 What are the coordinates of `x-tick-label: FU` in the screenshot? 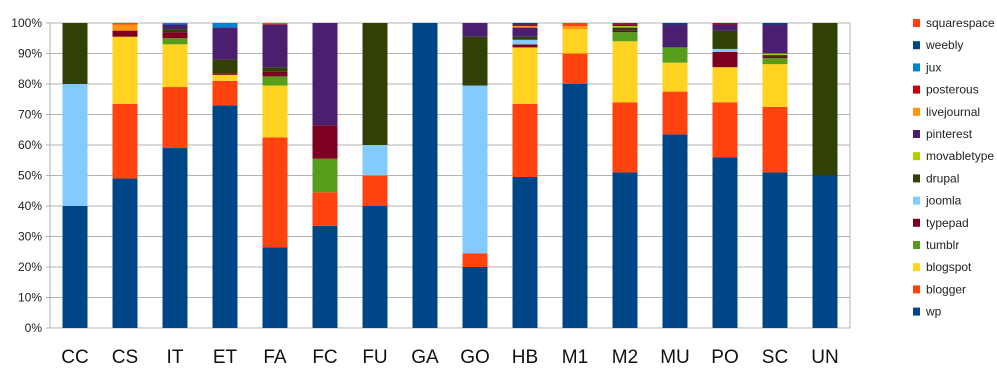 It's located at (374, 357).